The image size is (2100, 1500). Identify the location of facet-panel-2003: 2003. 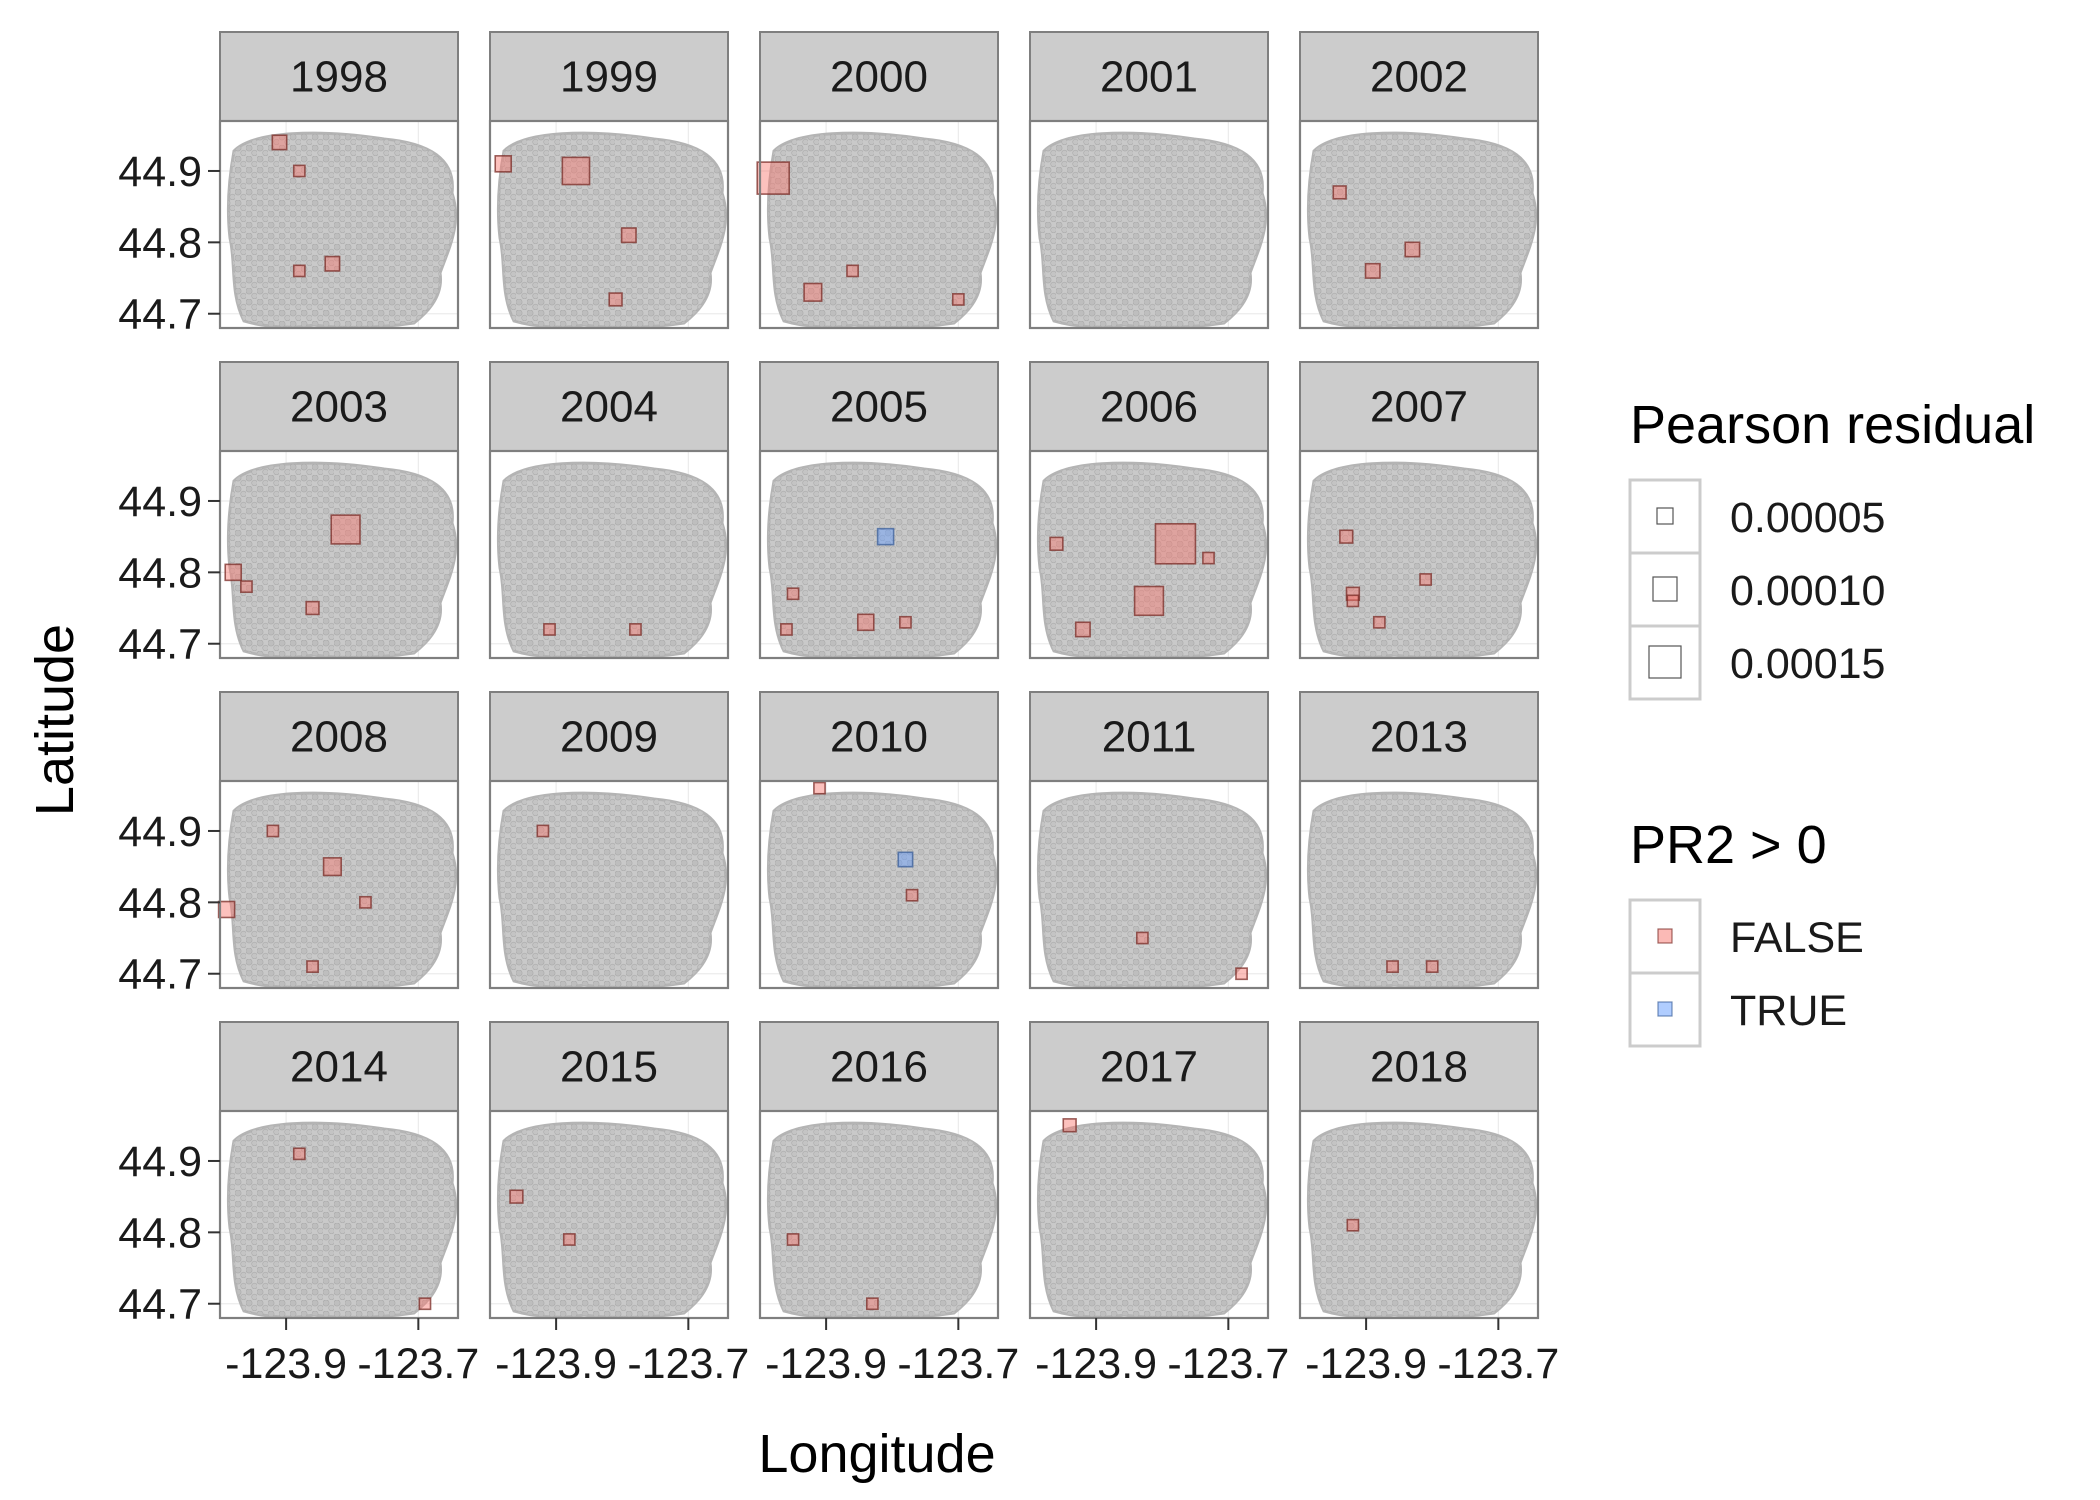
(339, 510).